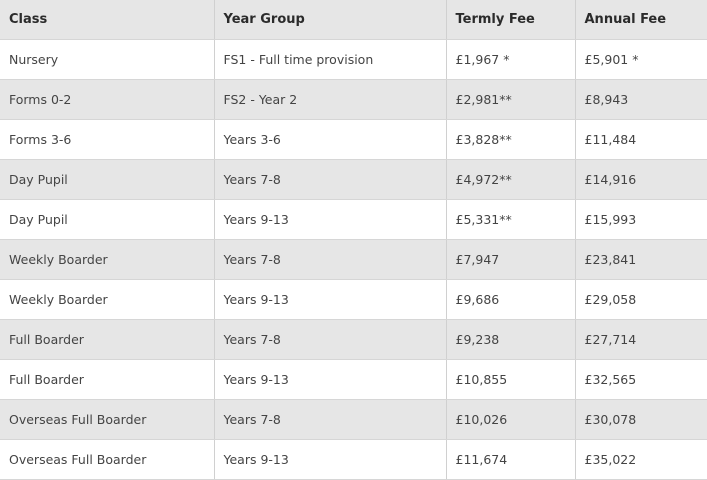 The height and width of the screenshot is (480, 707). Describe the element at coordinates (511, 179) in the screenshot. I see `cell-termly-fee: £4,972**` at that location.